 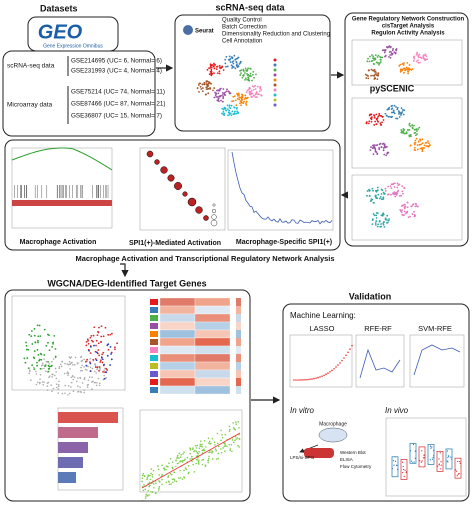 What do you see at coordinates (426, 457) in the screenshot?
I see `plot-frame` at bounding box center [426, 457].